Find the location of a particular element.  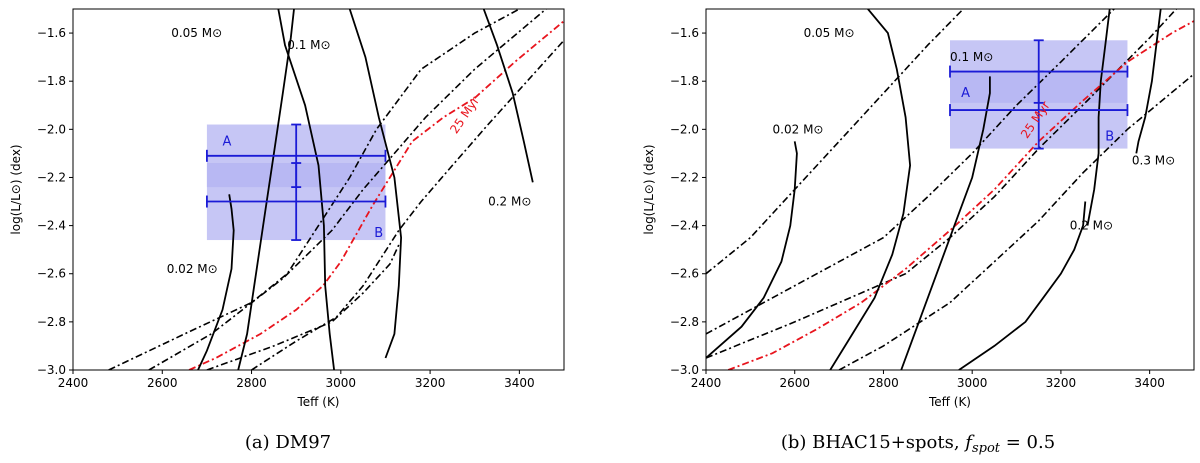

caption-a: (a) DM97 is located at coordinates (288, 442).